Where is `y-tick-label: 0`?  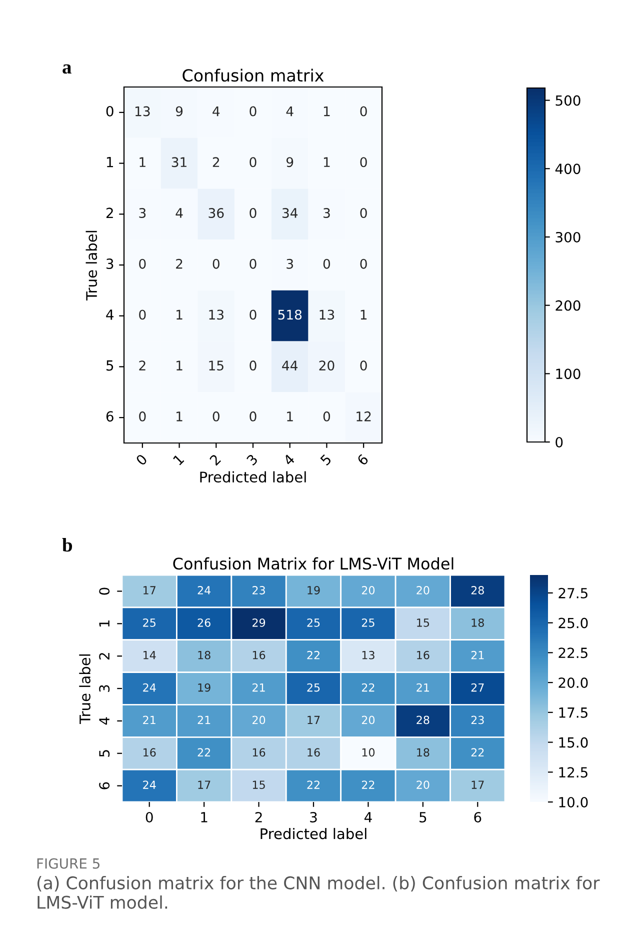 y-tick-label: 0 is located at coordinates (110, 111).